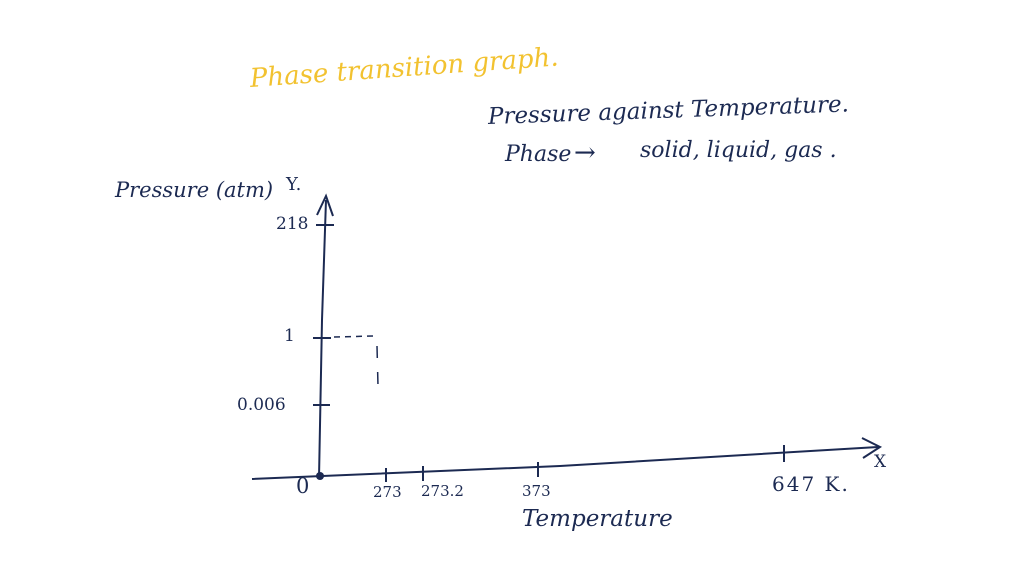  Describe the element at coordinates (194, 190) in the screenshot. I see `y-axis-label: Pressure (atm)` at that location.